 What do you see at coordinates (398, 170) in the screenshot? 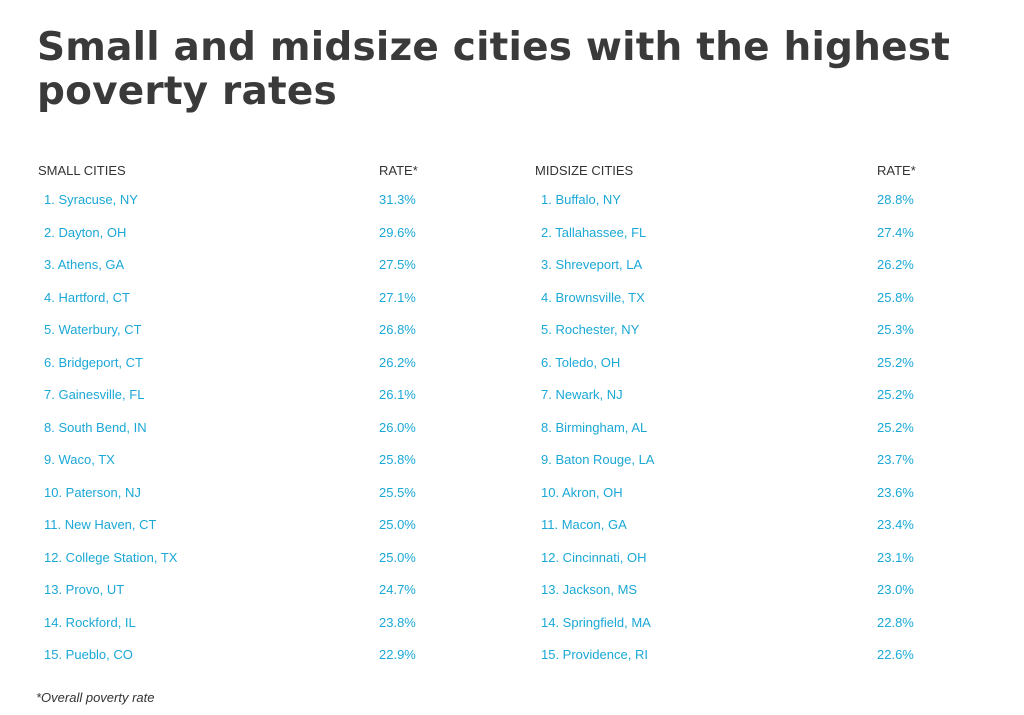
I see `small-rate-header: RATE*` at bounding box center [398, 170].